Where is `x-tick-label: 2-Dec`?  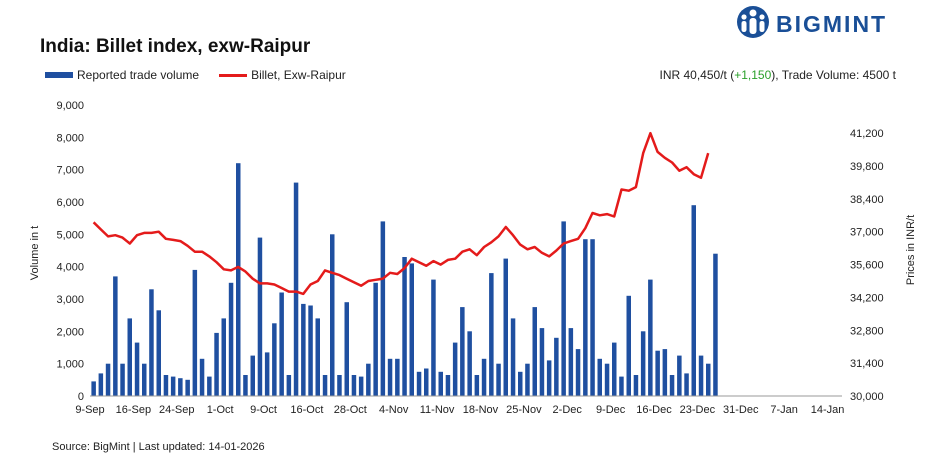 x-tick-label: 2-Dec is located at coordinates (568, 410).